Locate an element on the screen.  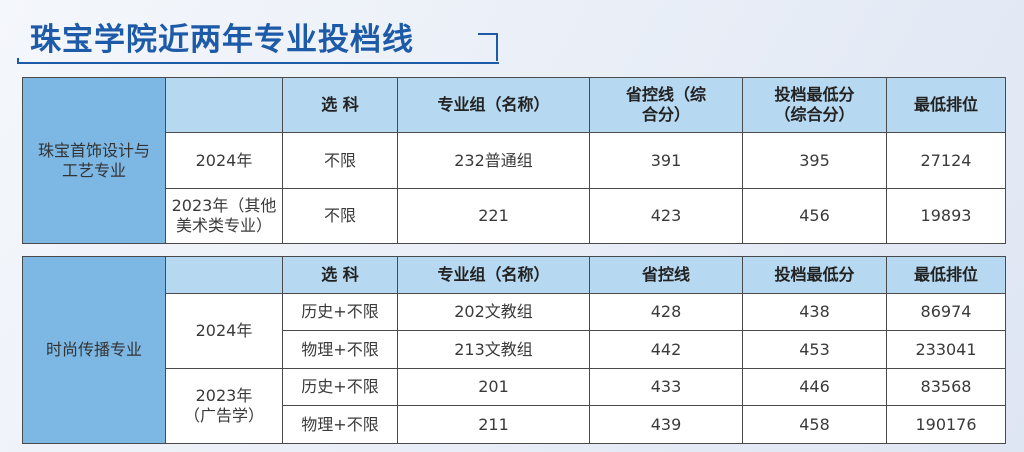
major-name: 时尚传播专业 is located at coordinates (94, 350).